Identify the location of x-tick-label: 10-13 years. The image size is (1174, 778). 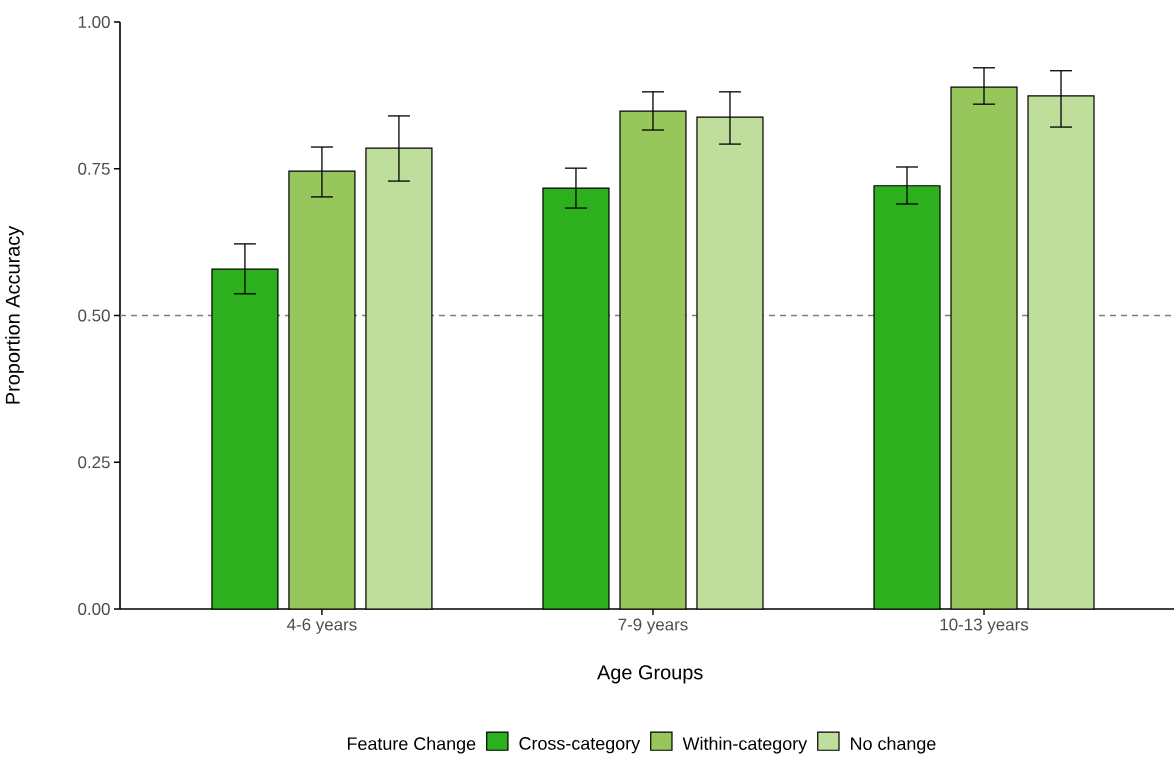
(984, 626).